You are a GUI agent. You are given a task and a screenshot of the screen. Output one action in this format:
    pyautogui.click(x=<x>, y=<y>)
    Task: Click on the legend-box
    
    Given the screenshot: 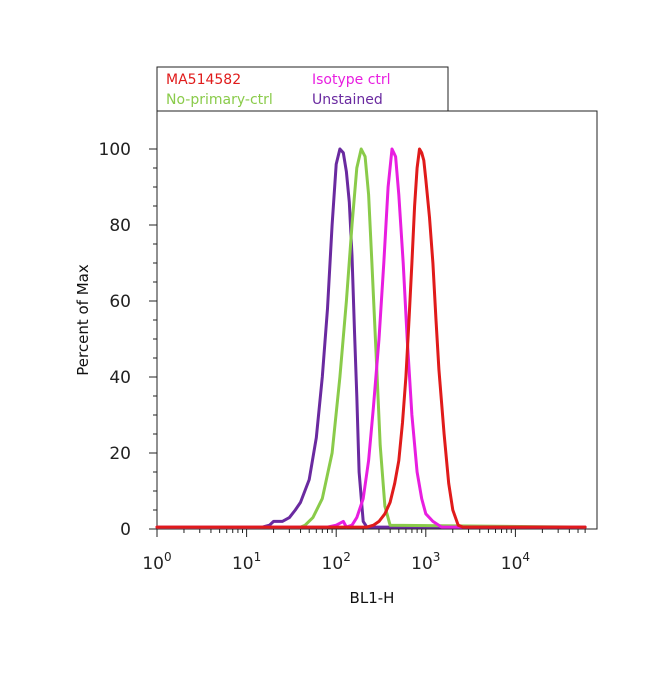 What is the action you would take?
    pyautogui.click(x=302, y=89)
    